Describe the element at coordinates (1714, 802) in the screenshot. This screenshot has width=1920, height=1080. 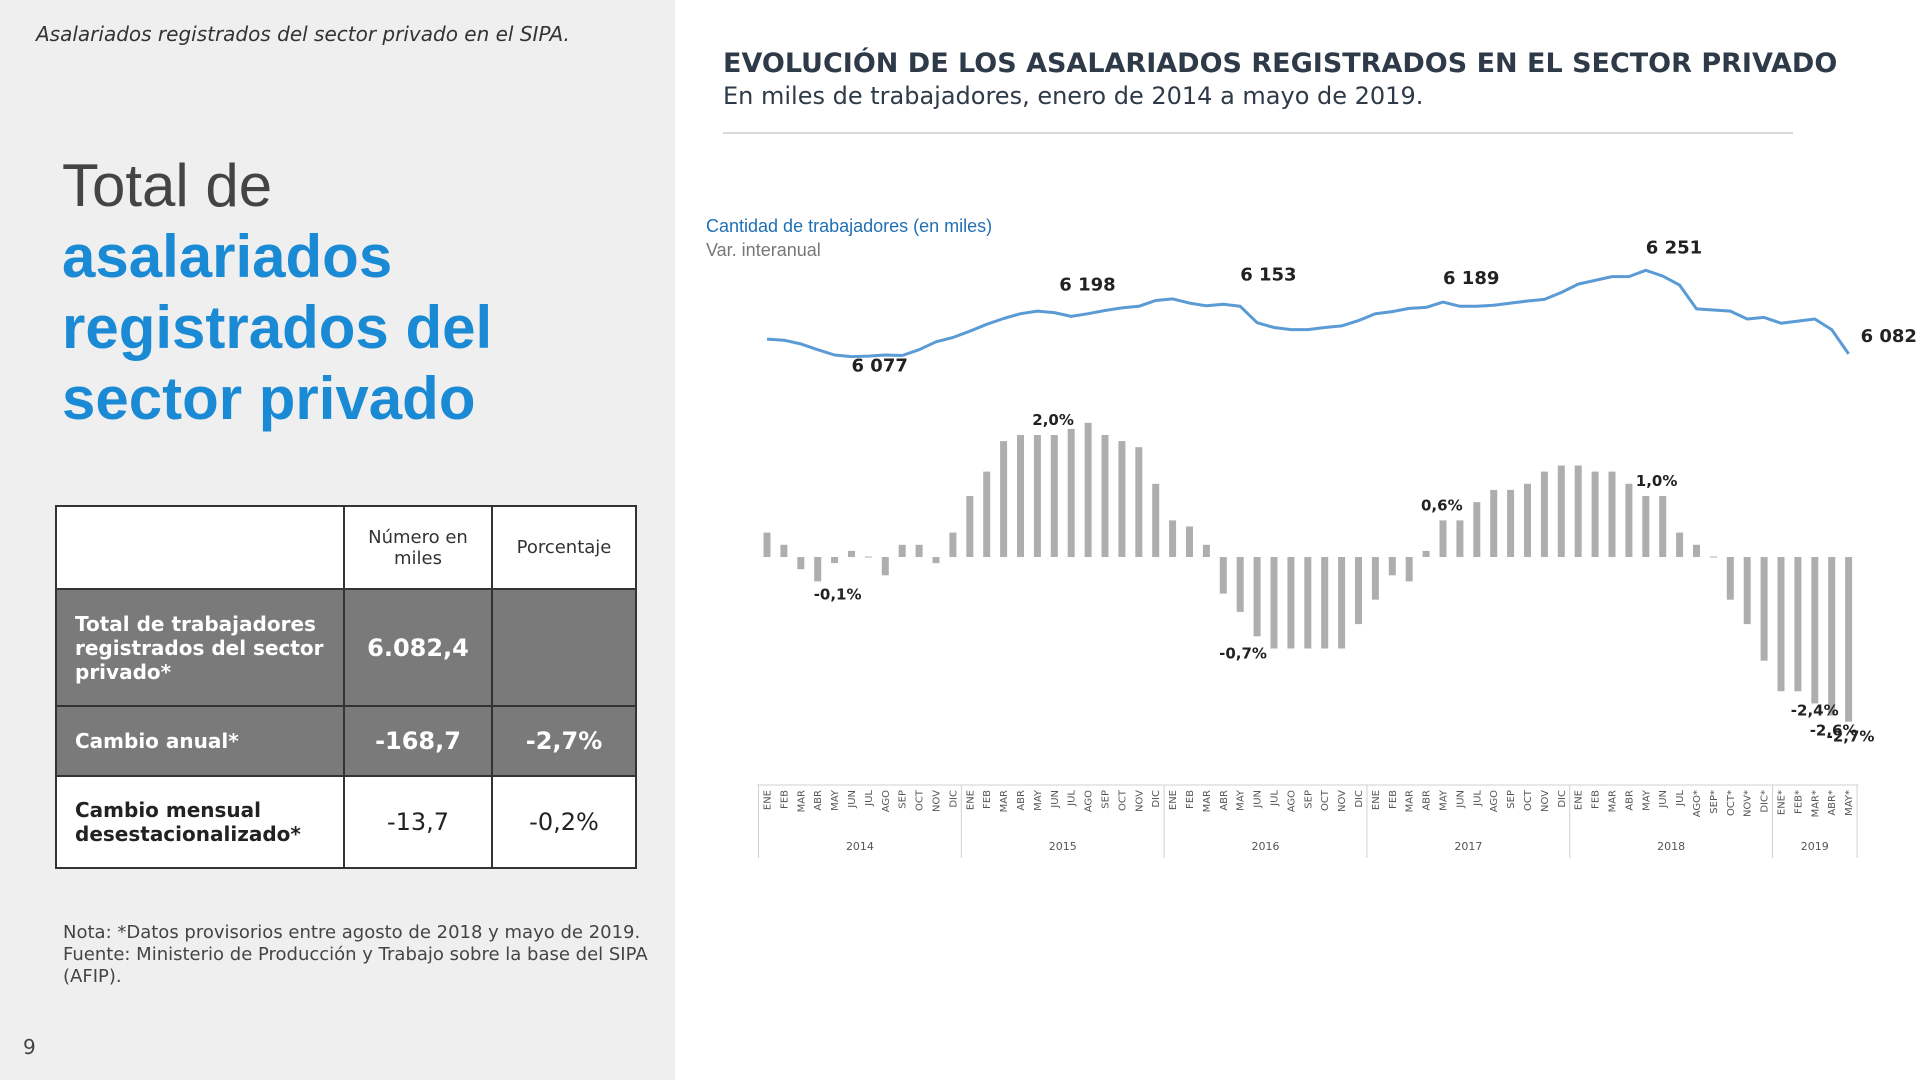
I see `x-tick-label: SEP*` at that location.